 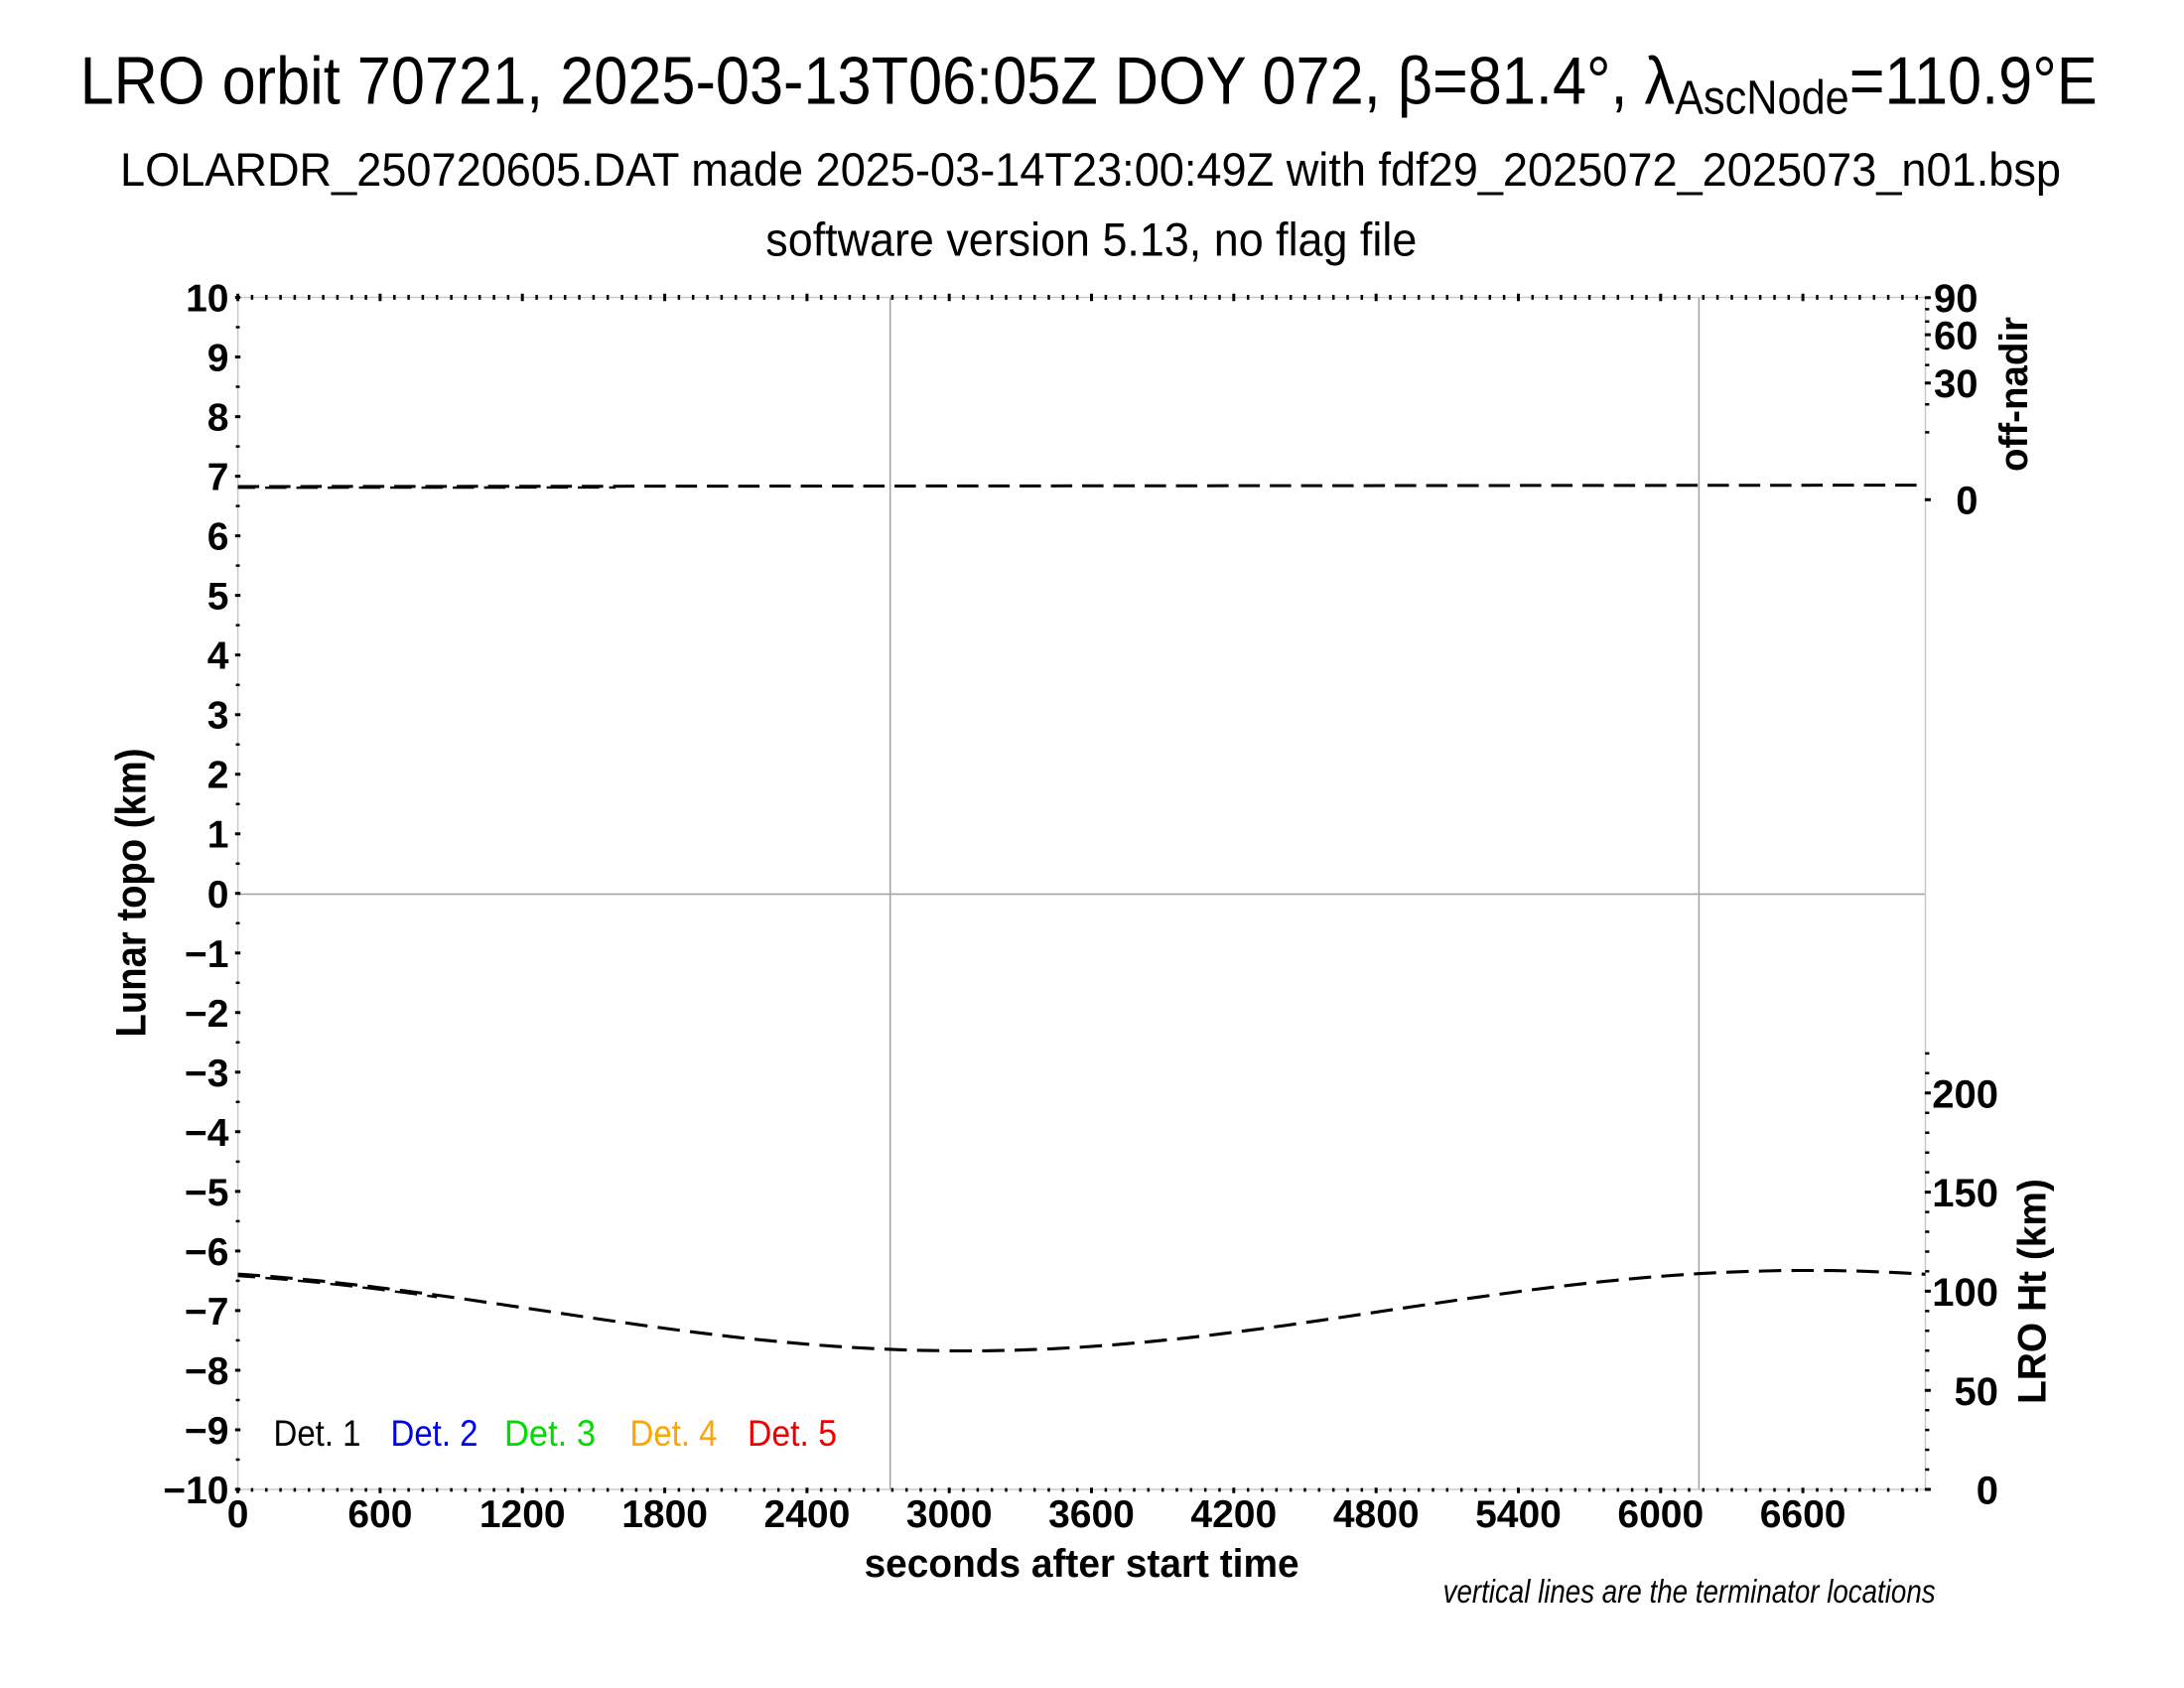 What do you see at coordinates (1973, 81) in the screenshot?
I see `svg-text: =110.9°E` at bounding box center [1973, 81].